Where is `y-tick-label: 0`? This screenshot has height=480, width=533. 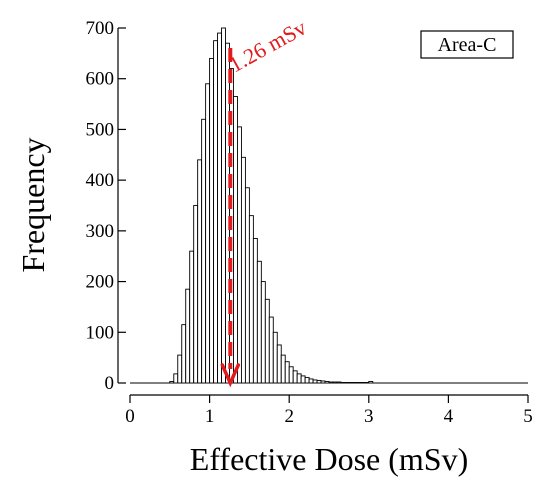
y-tick-label: 0 is located at coordinates (110, 383).